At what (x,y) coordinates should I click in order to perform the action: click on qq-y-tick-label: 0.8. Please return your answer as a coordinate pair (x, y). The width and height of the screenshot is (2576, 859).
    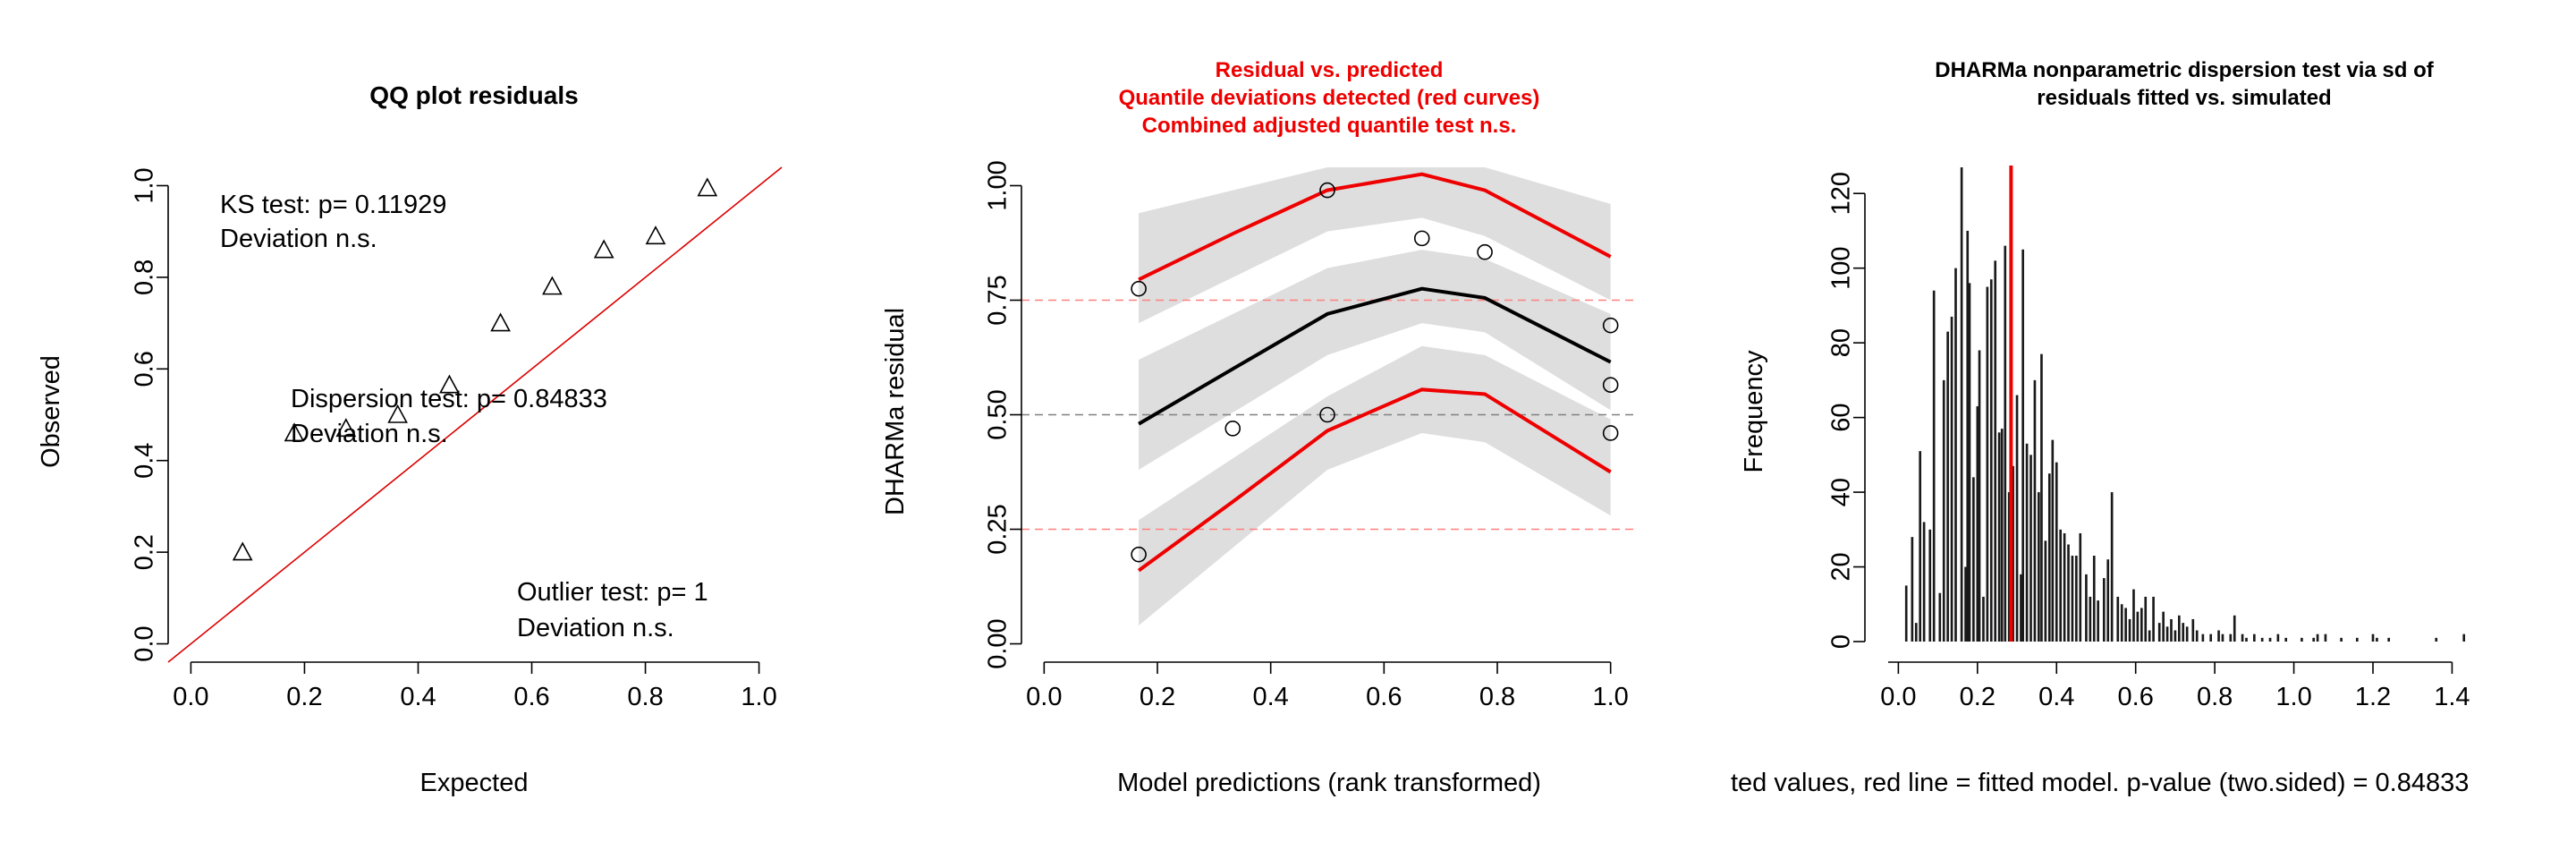
    Looking at the image, I should click on (145, 277).